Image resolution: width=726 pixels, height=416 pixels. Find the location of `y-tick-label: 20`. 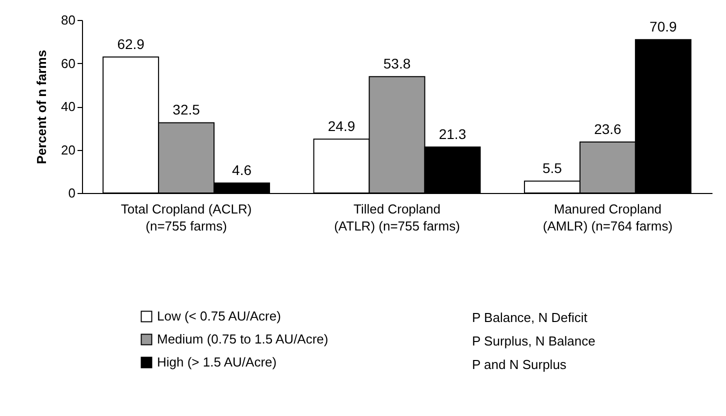

y-tick-label: 20 is located at coordinates (68, 150).